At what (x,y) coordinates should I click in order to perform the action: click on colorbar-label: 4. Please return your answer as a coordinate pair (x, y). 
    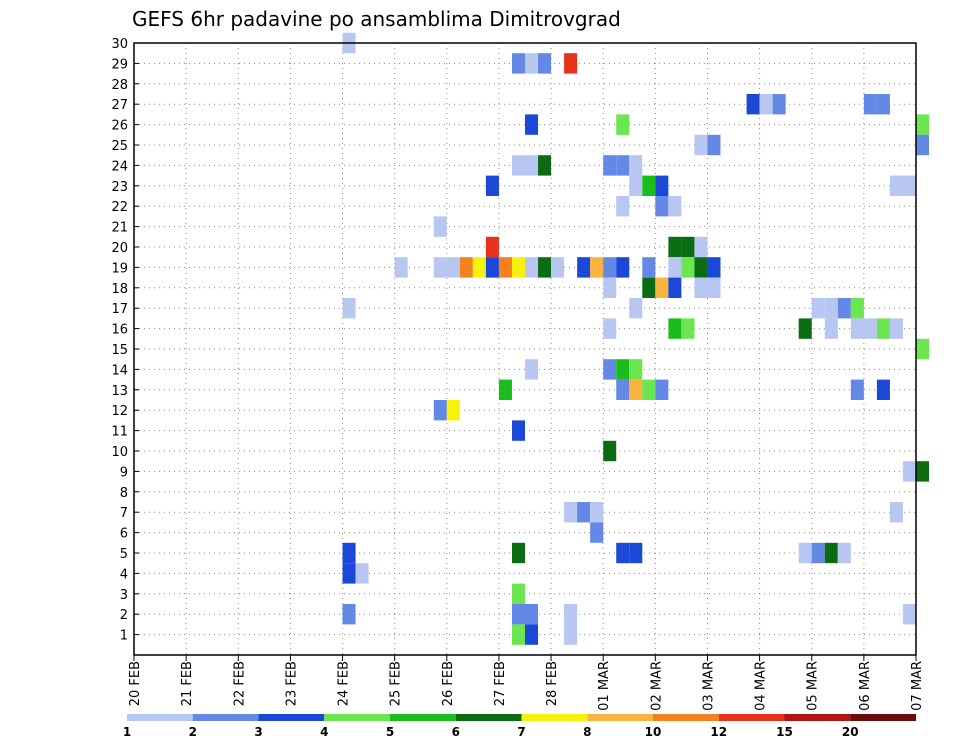
    Looking at the image, I should click on (324, 732).